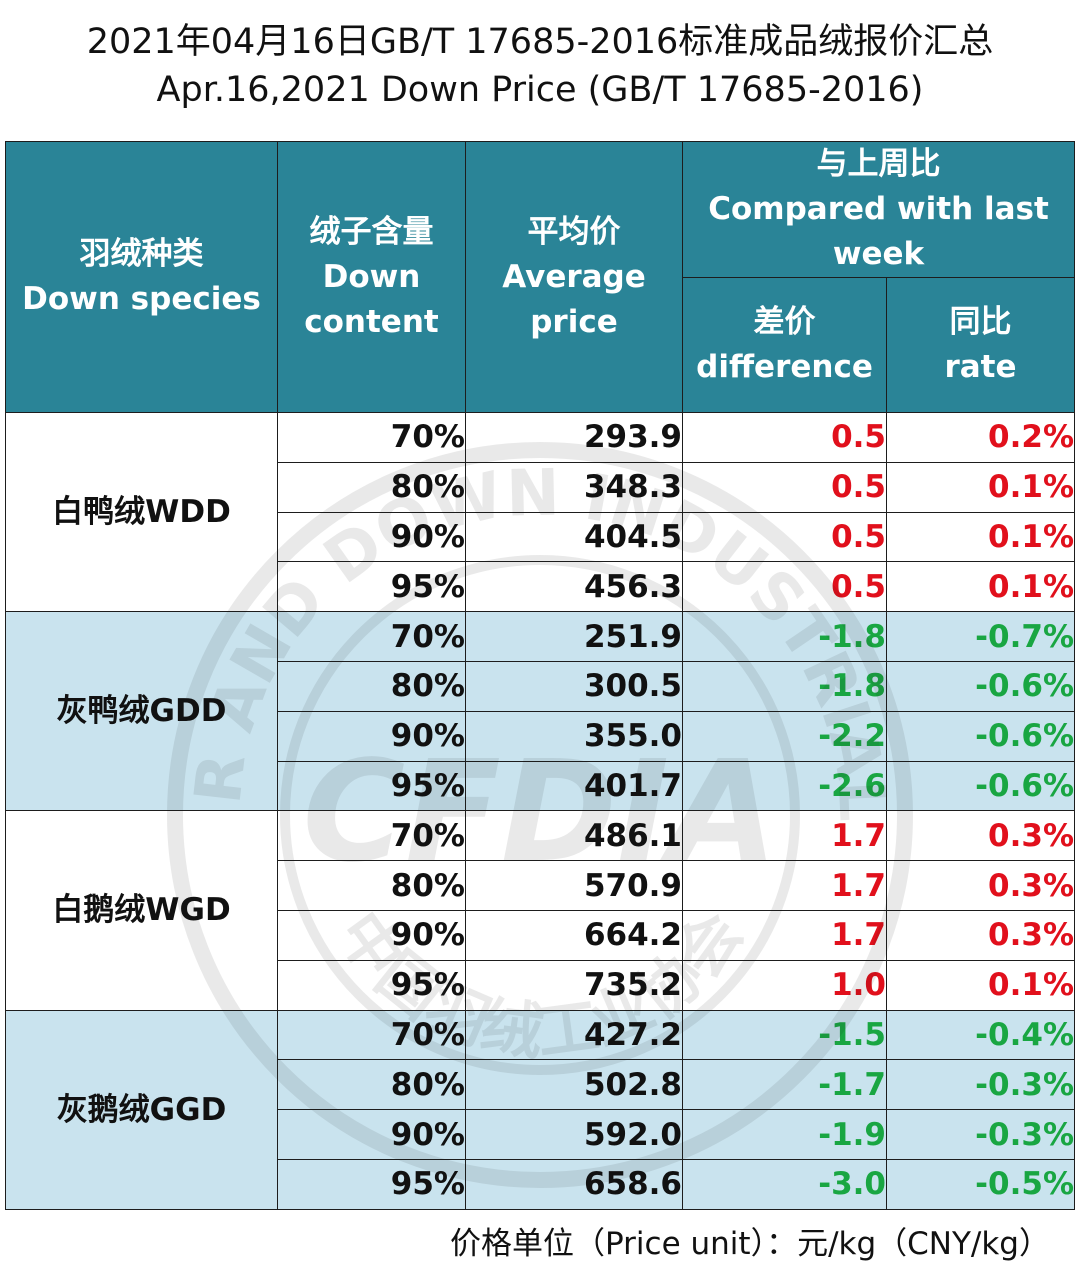 The width and height of the screenshot is (1080, 1269). Describe the element at coordinates (784, 1035) in the screenshot. I see `price-difference-cell: -1.5` at that location.